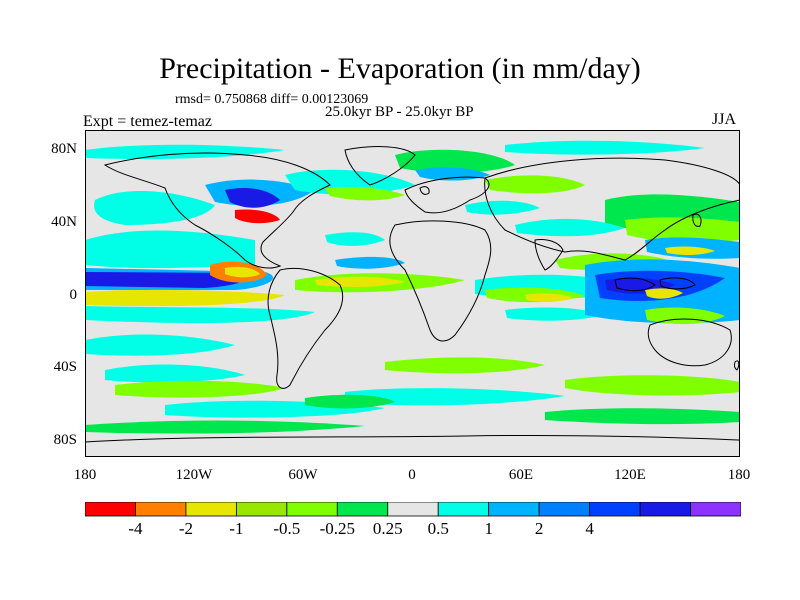  I want to click on coast-new-zealand, so click(736, 365).